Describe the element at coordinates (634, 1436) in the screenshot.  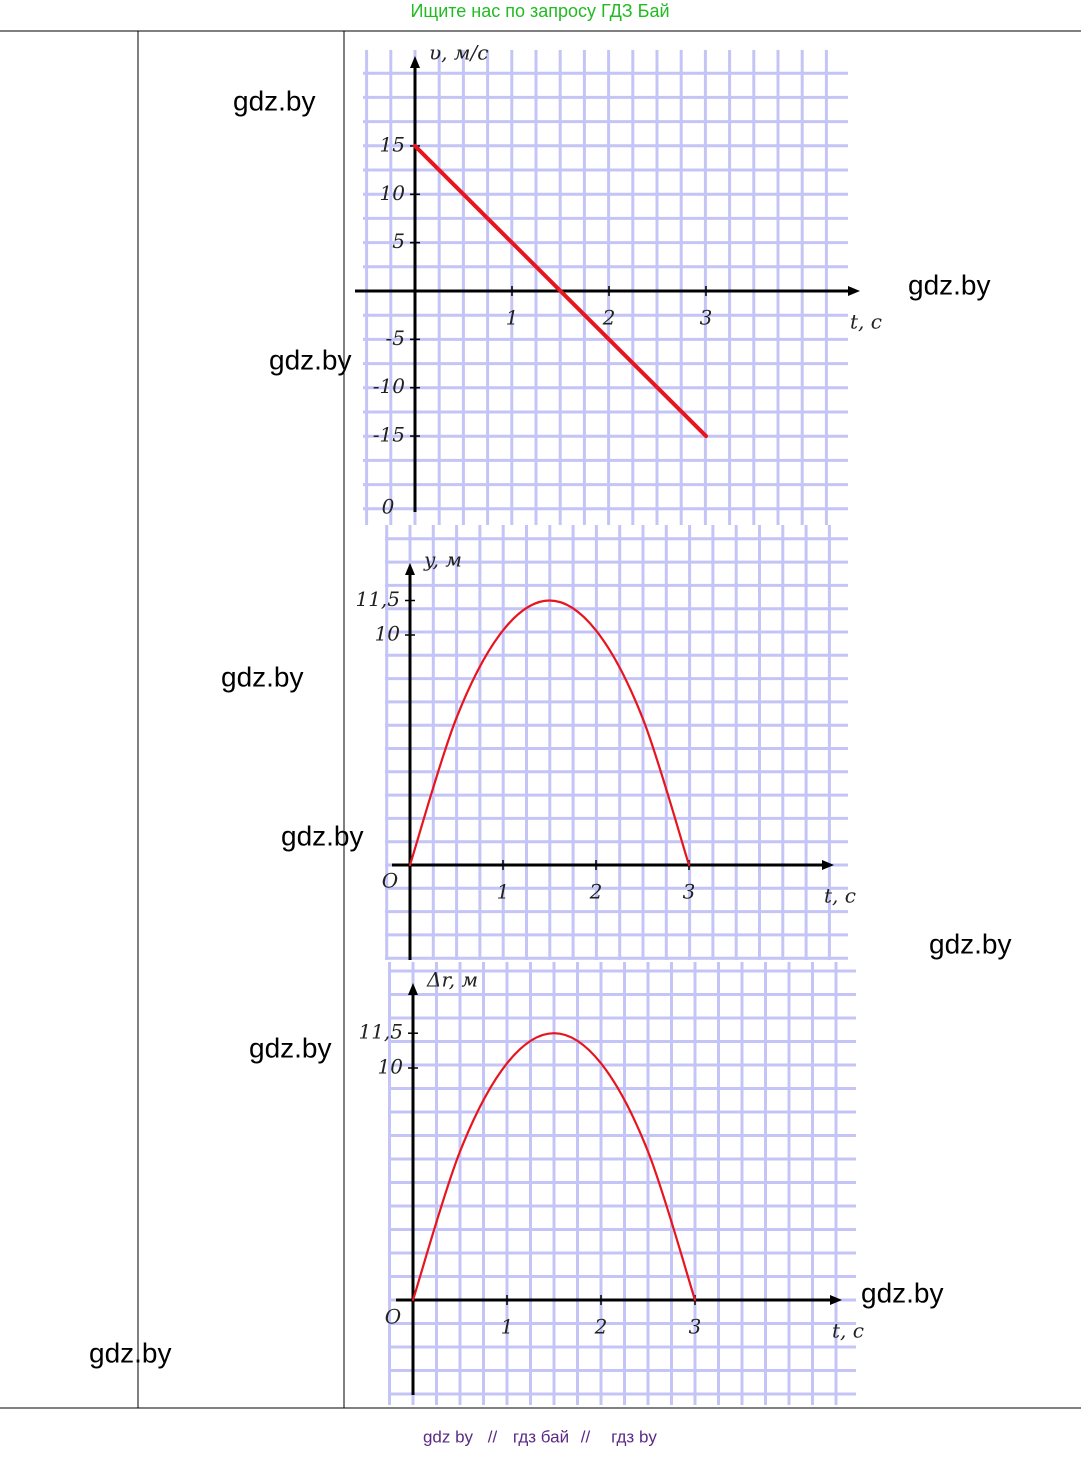
I see `footer-link: гдз by` at that location.